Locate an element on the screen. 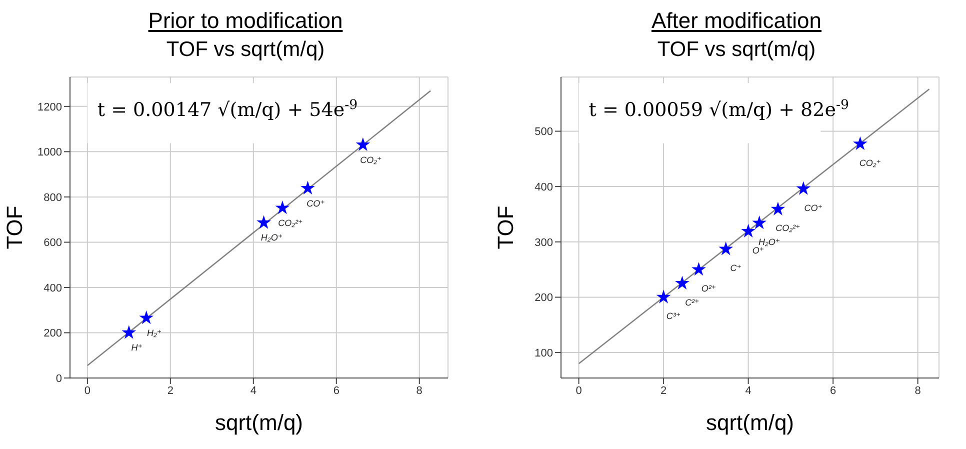 This screenshot has width=966, height=449. y-tick-label: 1200 is located at coordinates (50, 107).